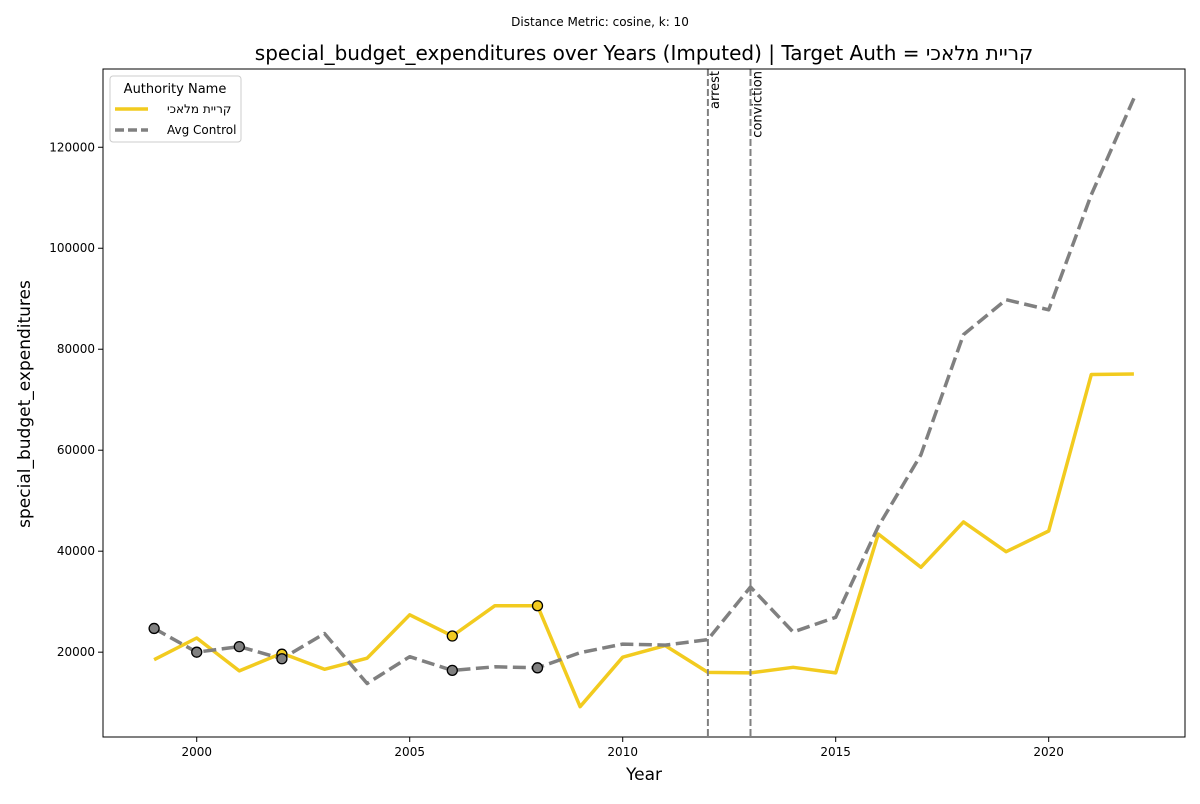  What do you see at coordinates (1048, 752) in the screenshot?
I see `x-tick-label: 2020` at bounding box center [1048, 752].